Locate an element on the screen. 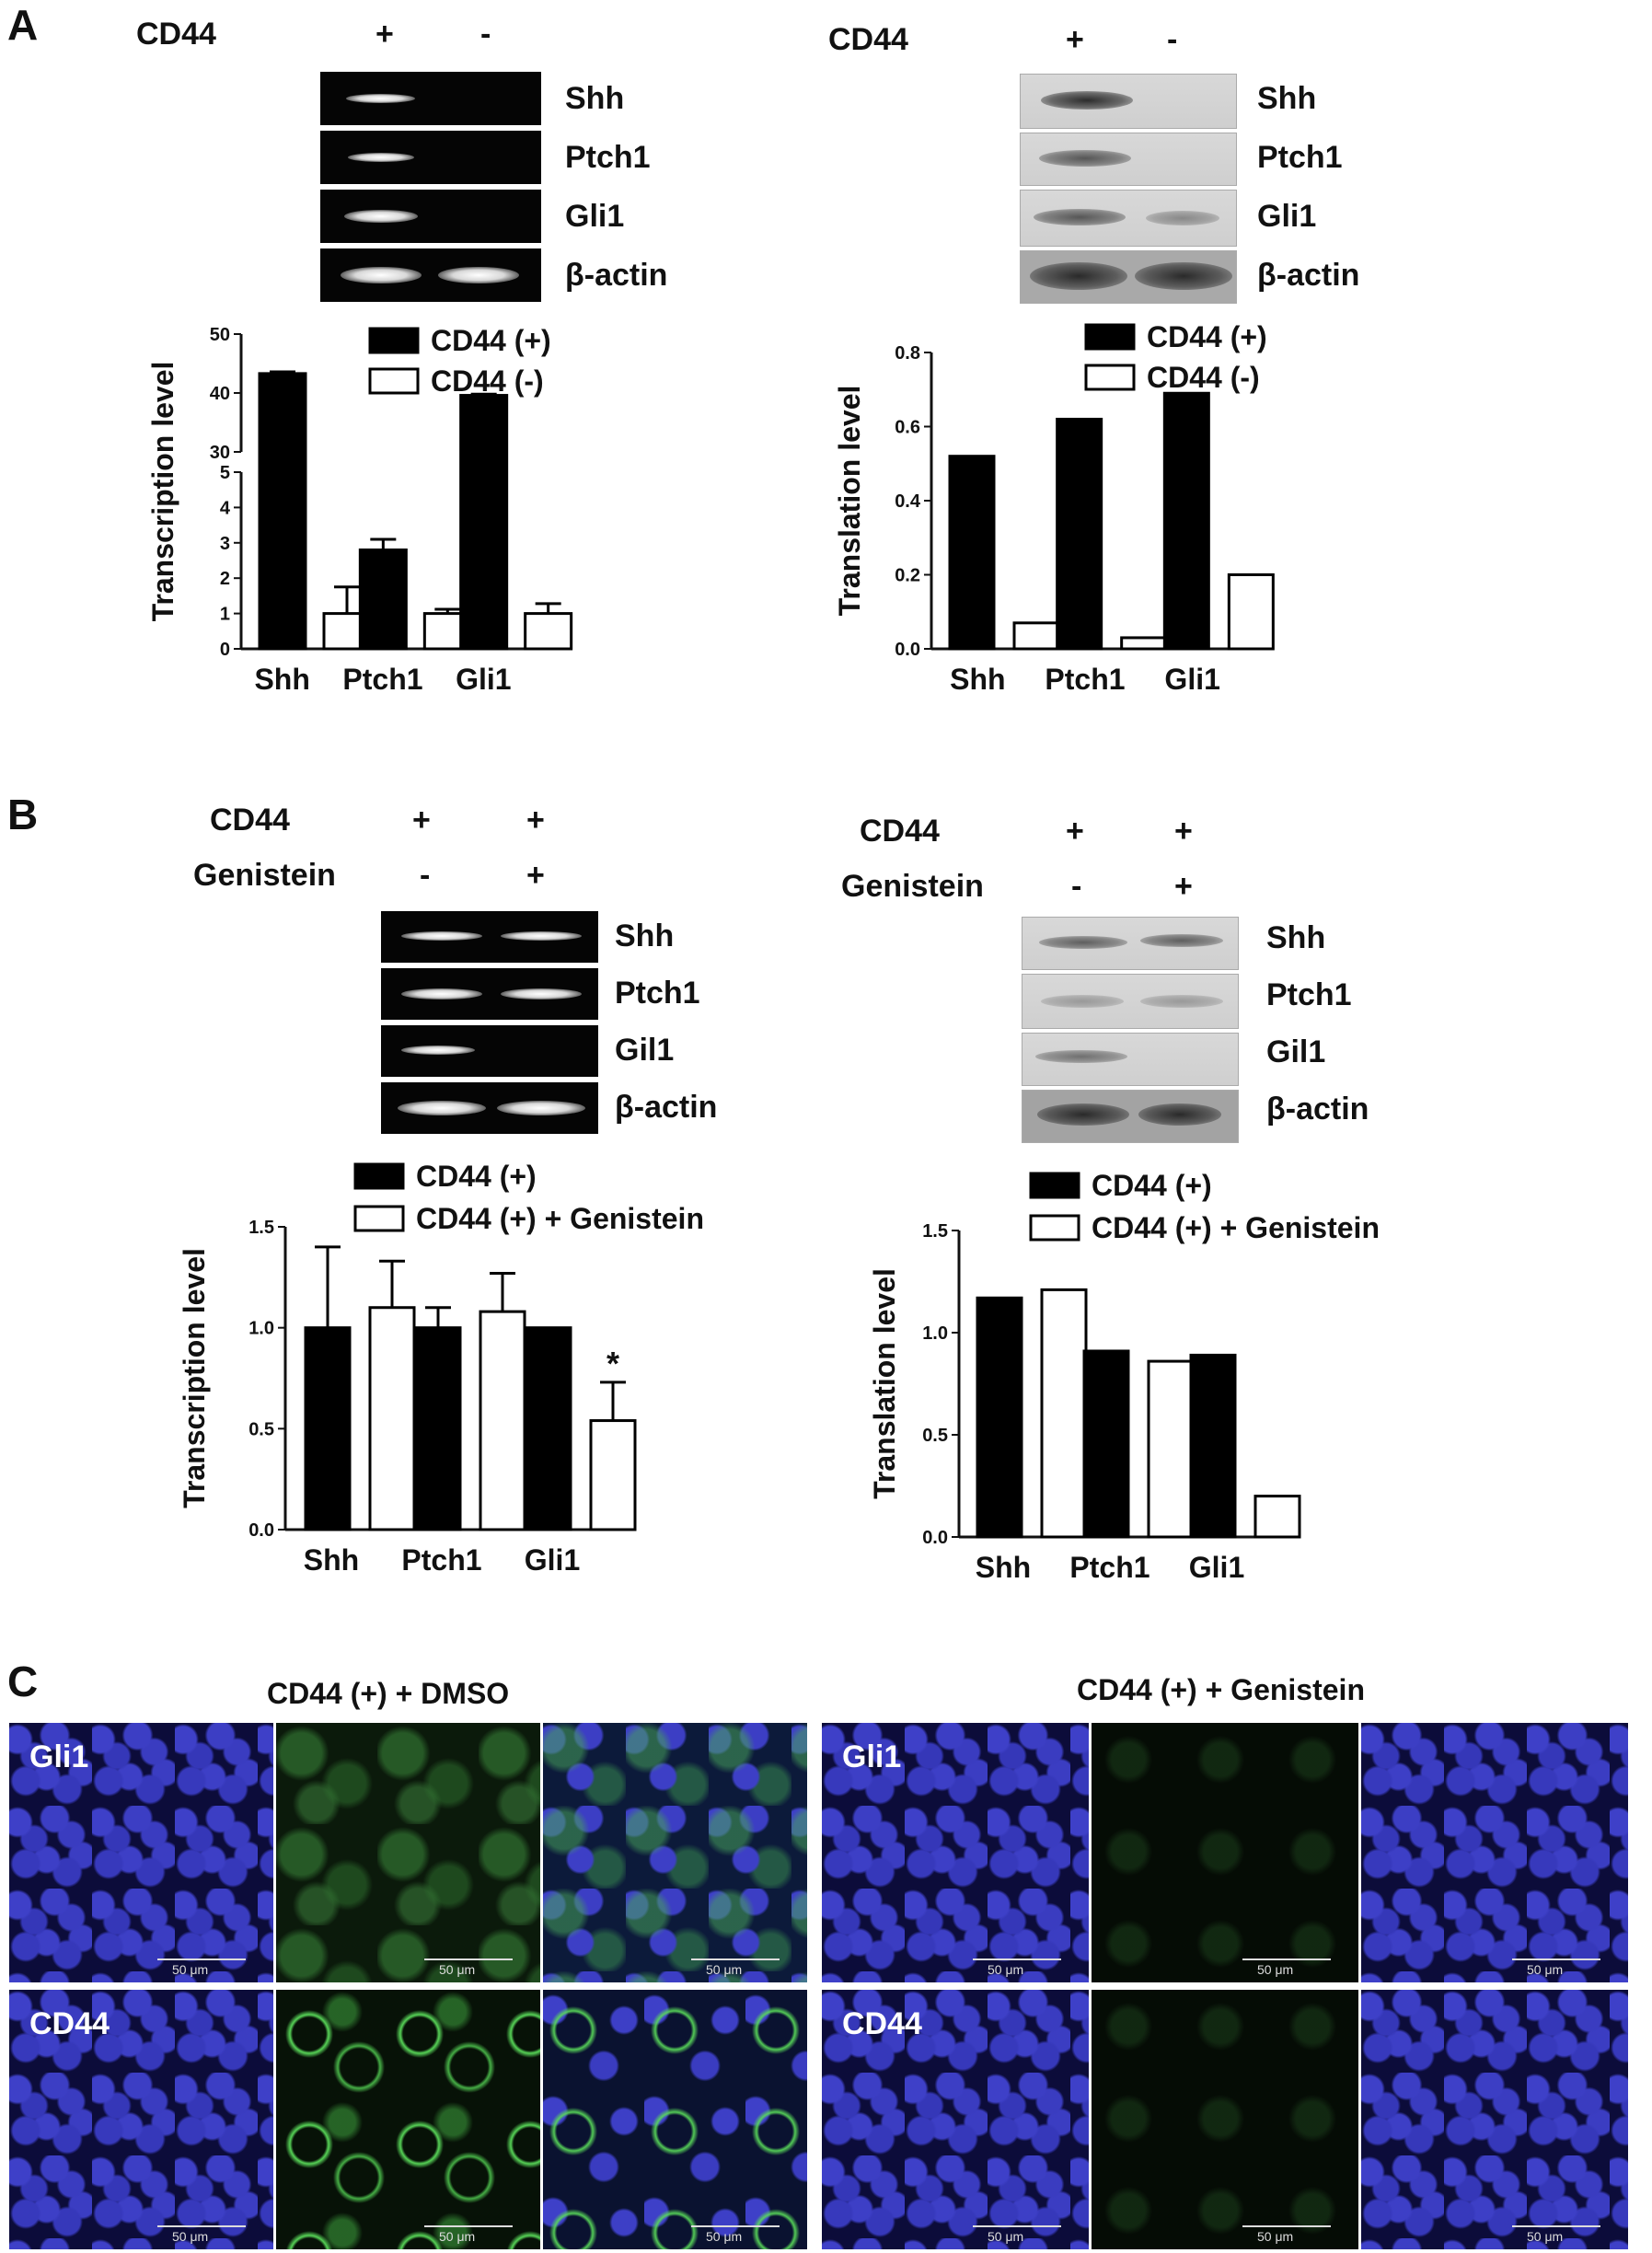 This screenshot has width=1652, height=2253. y-tick-label: 4 is located at coordinates (225, 508).